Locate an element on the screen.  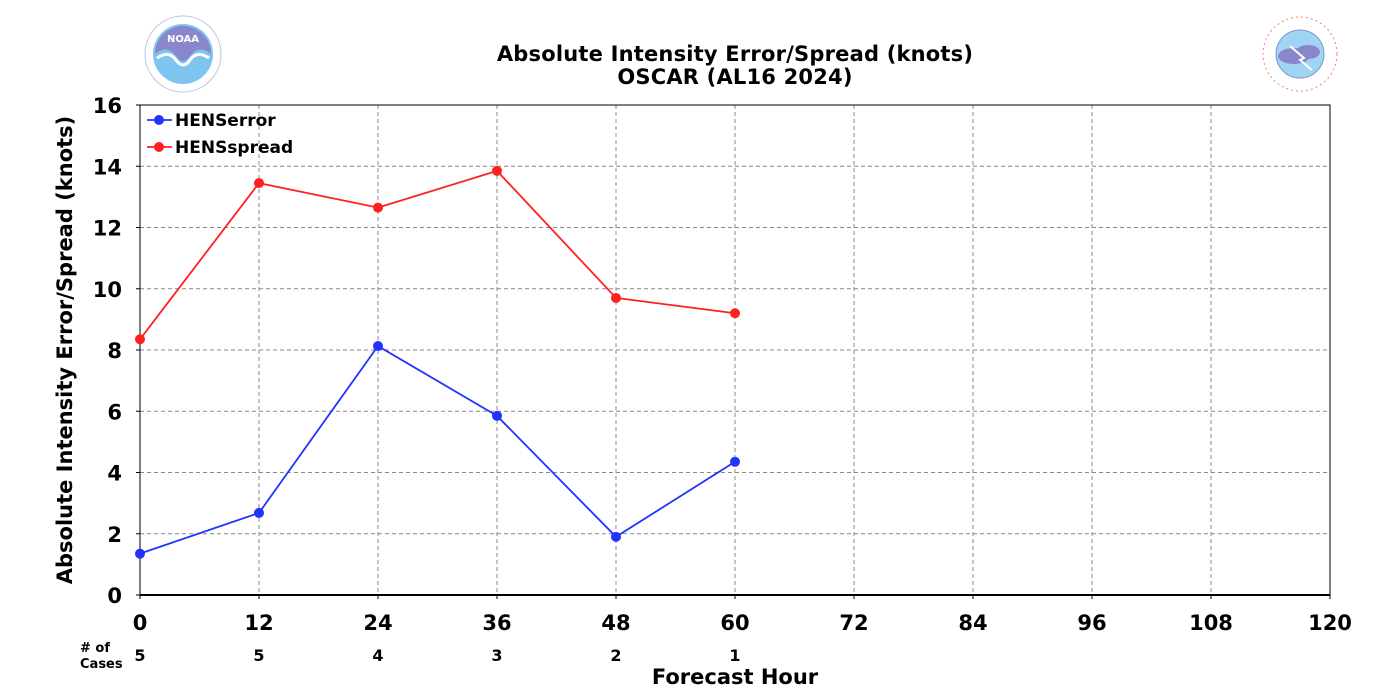
chart-title: Absolute Intensity Error/Spread (knots) is located at coordinates (735, 54).